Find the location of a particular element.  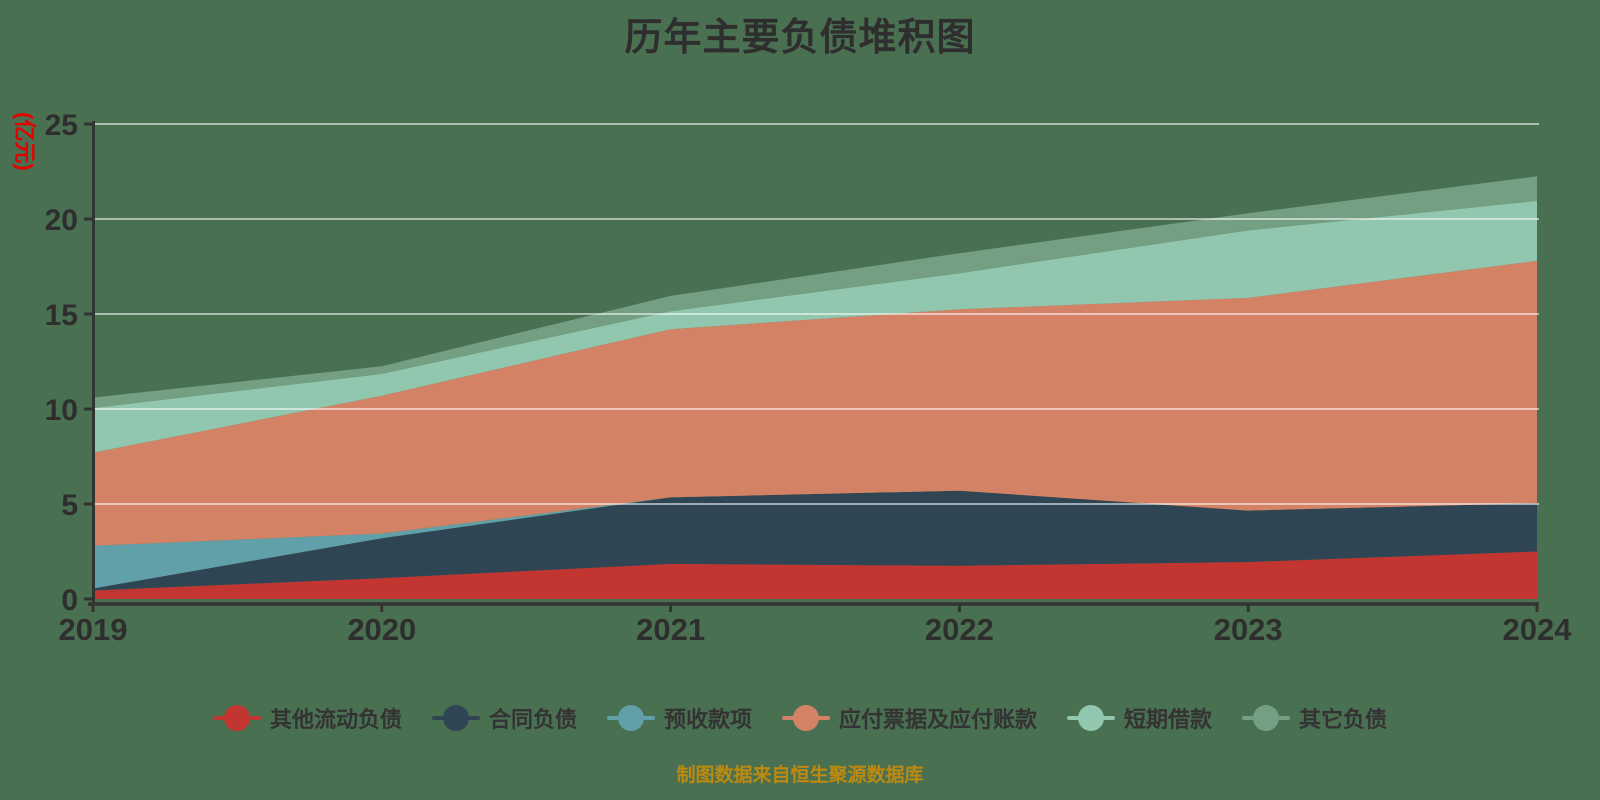

legend-item-3: 应付票据及应付账款 is located at coordinates (909, 718).